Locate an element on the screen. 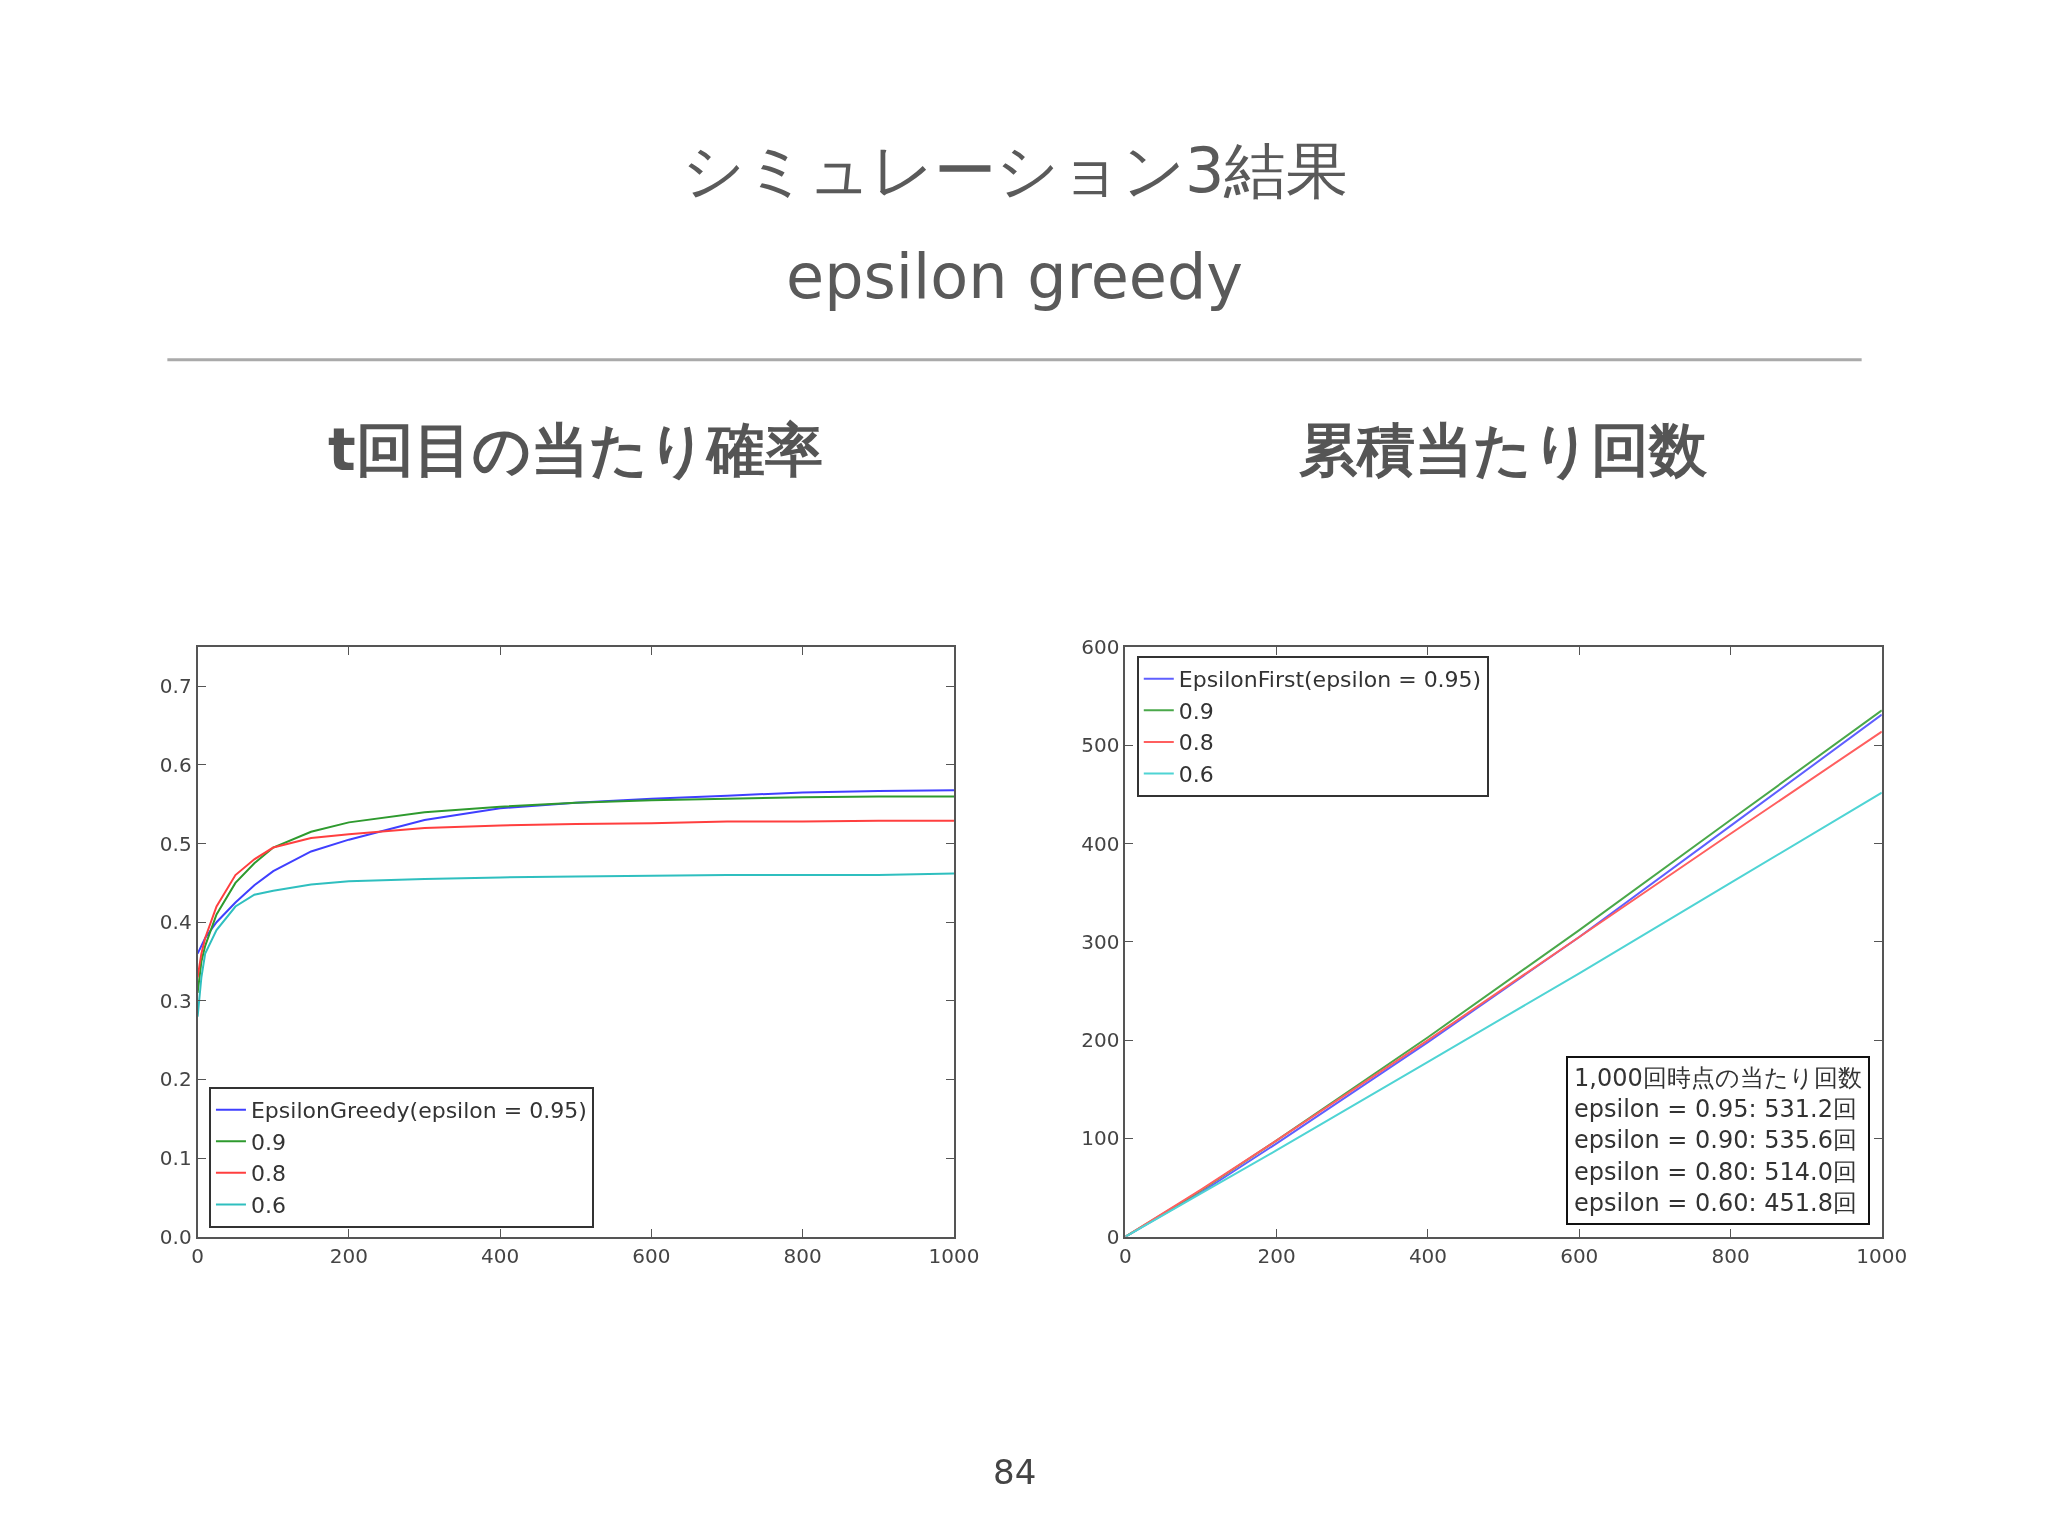 This screenshot has width=2048, height=1536. y-tick-label: 300 is located at coordinates (1100, 941).